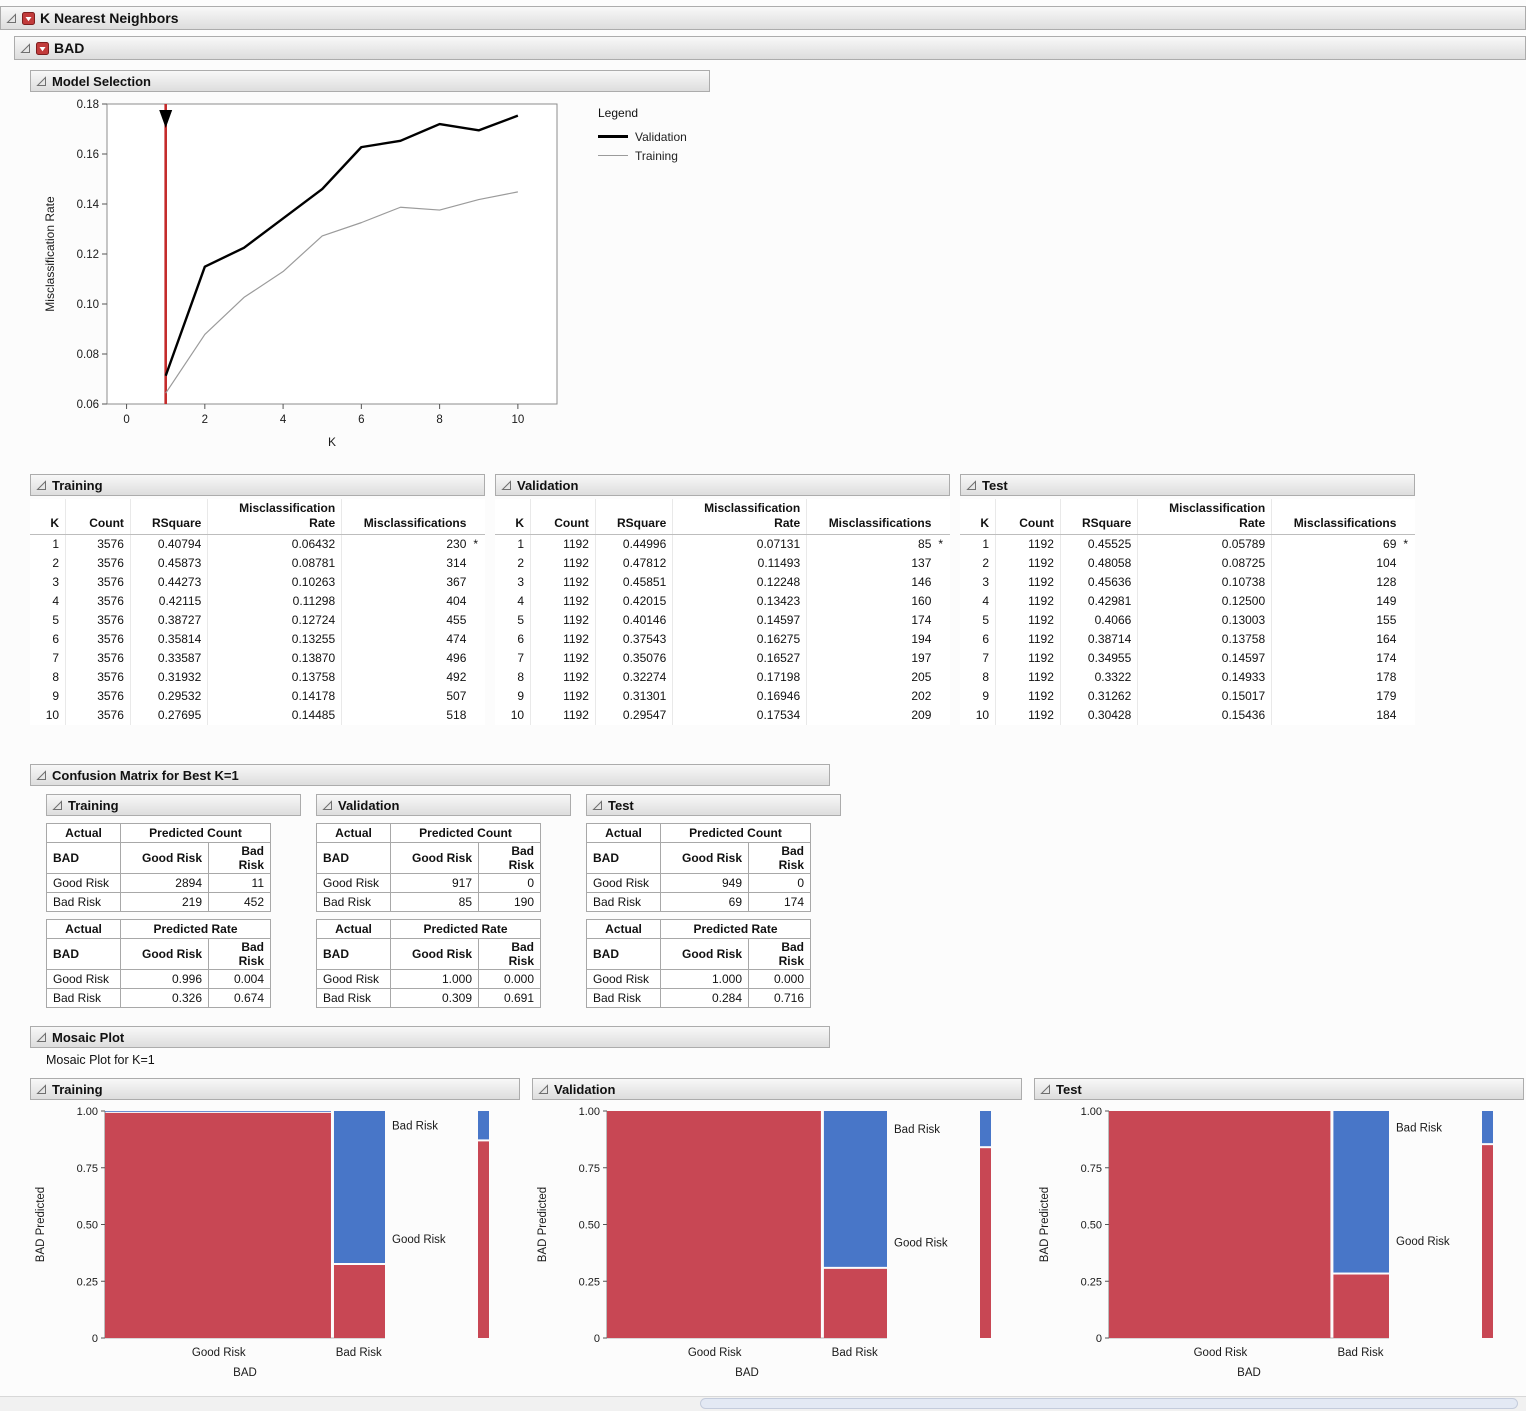 The image size is (1526, 1411). Describe the element at coordinates (1187, 485) in the screenshot. I see `section-header-stats-test: Test` at that location.